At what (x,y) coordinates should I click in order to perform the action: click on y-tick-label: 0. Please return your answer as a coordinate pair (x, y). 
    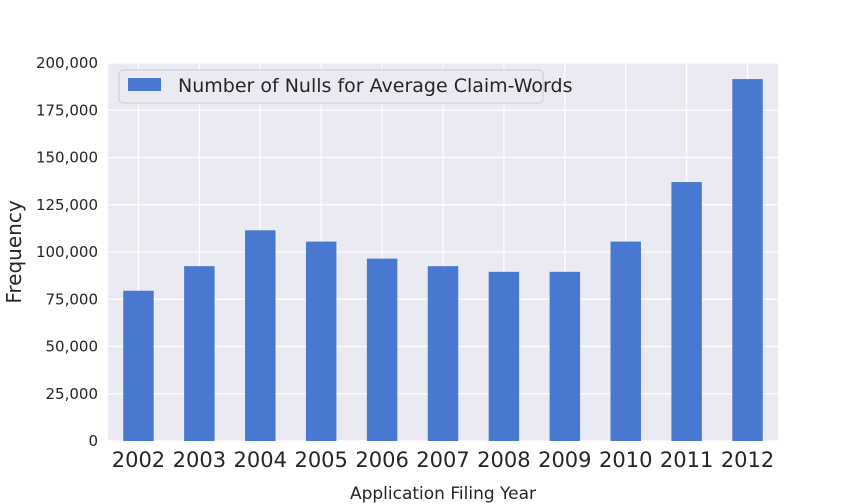
    Looking at the image, I should click on (93, 441).